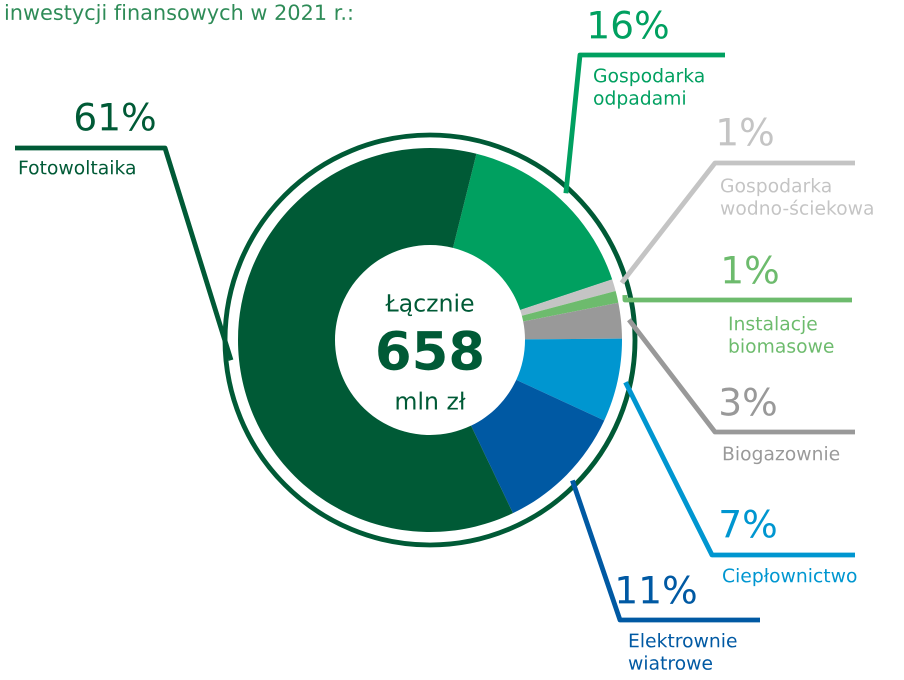 The image size is (904, 680). Describe the element at coordinates (789, 577) in the screenshot. I see `slice-label: Ciepłownictwo` at that location.